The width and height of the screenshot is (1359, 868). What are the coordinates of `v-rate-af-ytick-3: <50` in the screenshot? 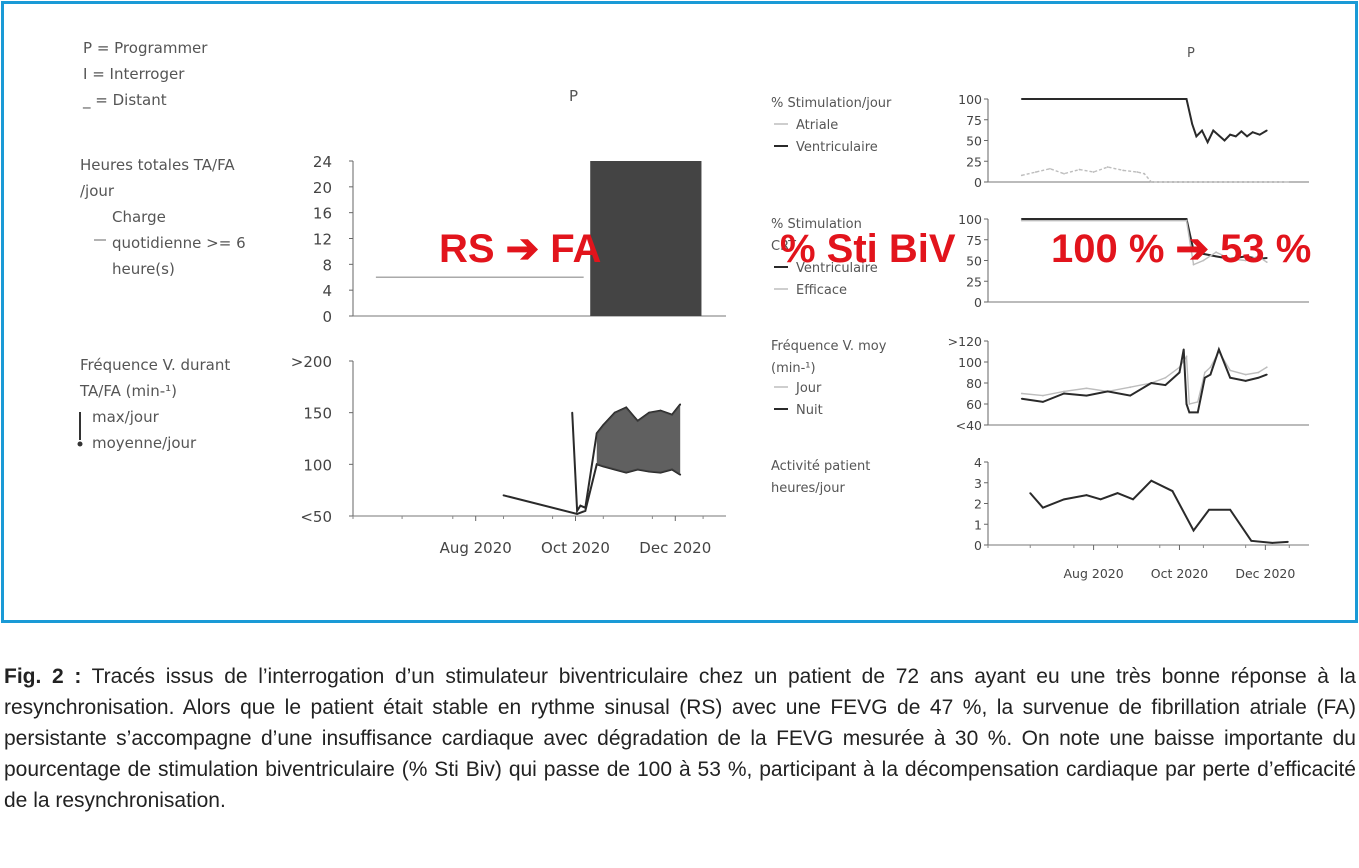 It's located at (316, 517).